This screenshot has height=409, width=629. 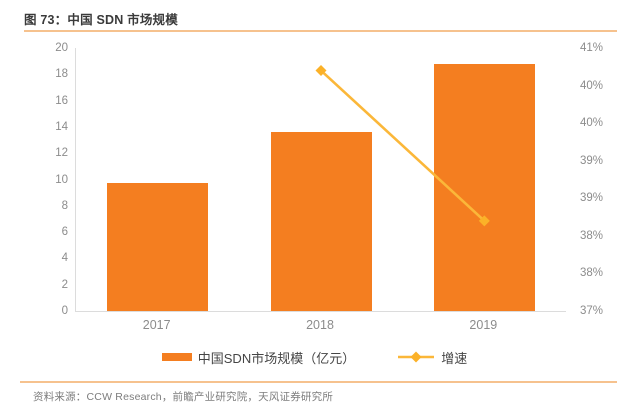 I want to click on right-axis-ticks: 41% 40% 40% 39% 39% 38% 38% 37%, so click(x=602, y=179).